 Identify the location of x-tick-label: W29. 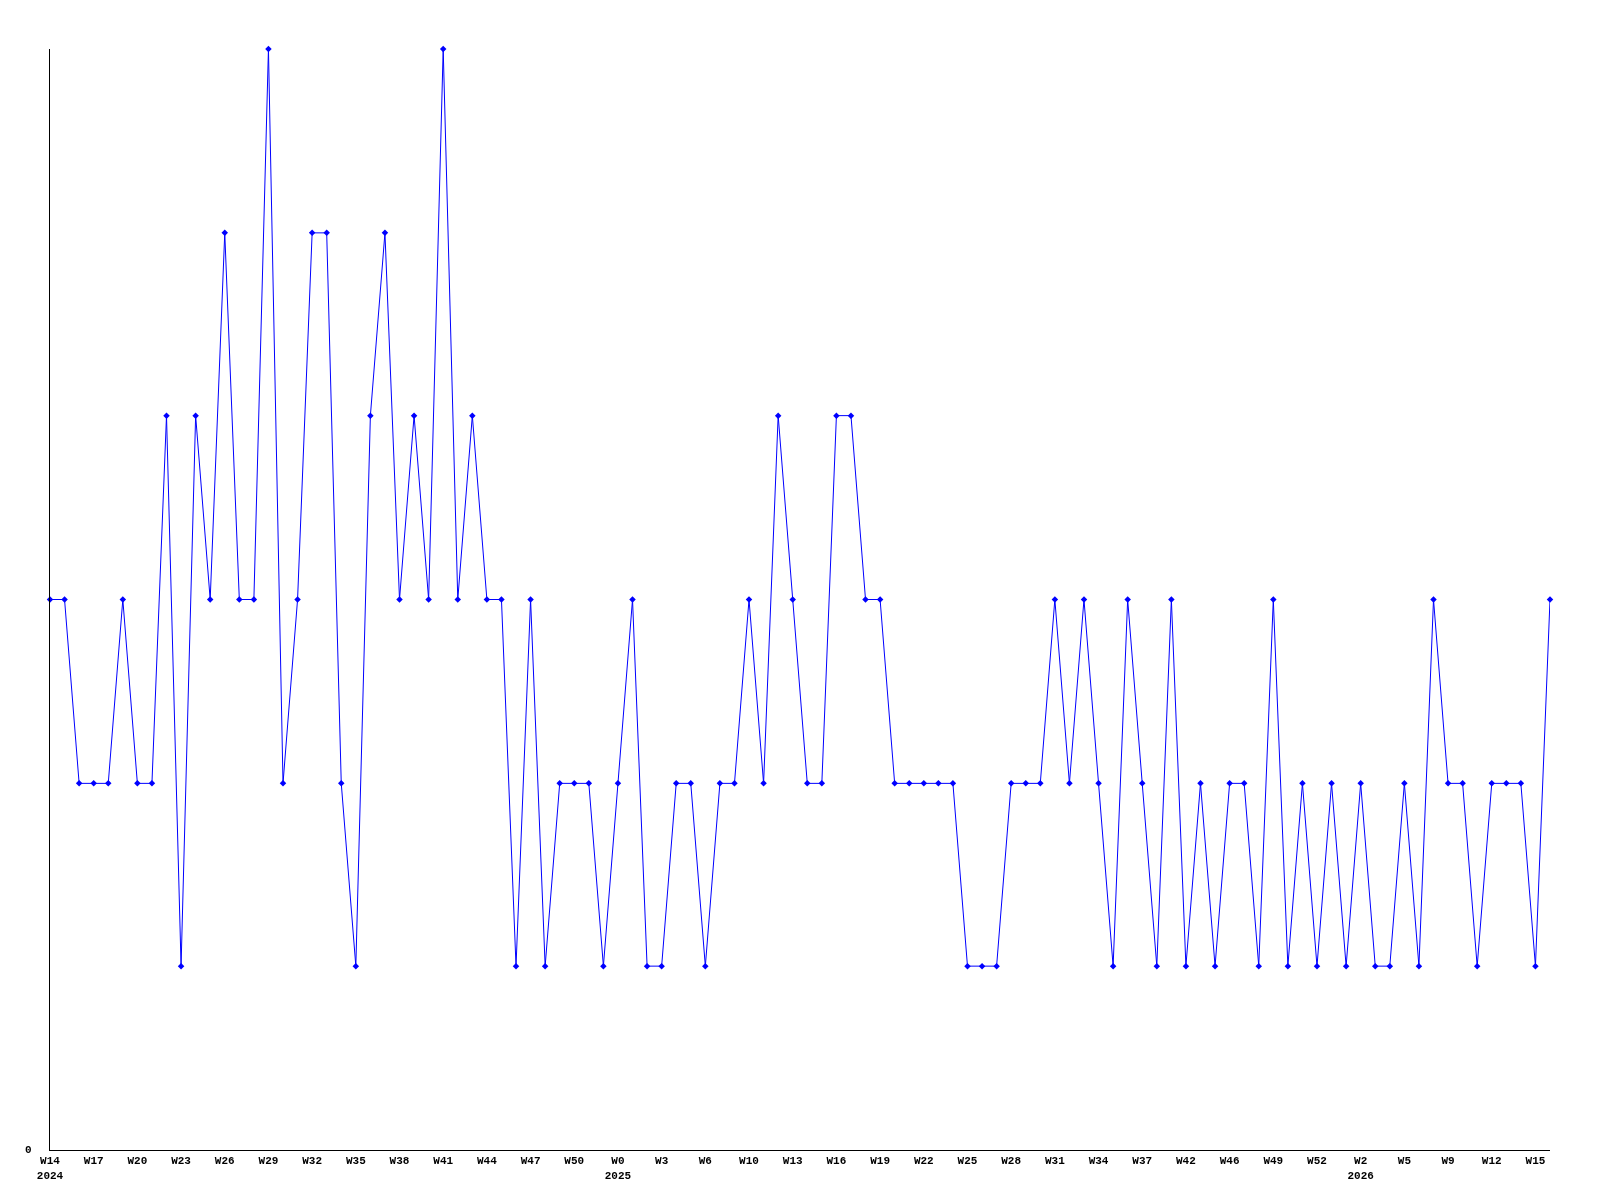
(268, 1161).